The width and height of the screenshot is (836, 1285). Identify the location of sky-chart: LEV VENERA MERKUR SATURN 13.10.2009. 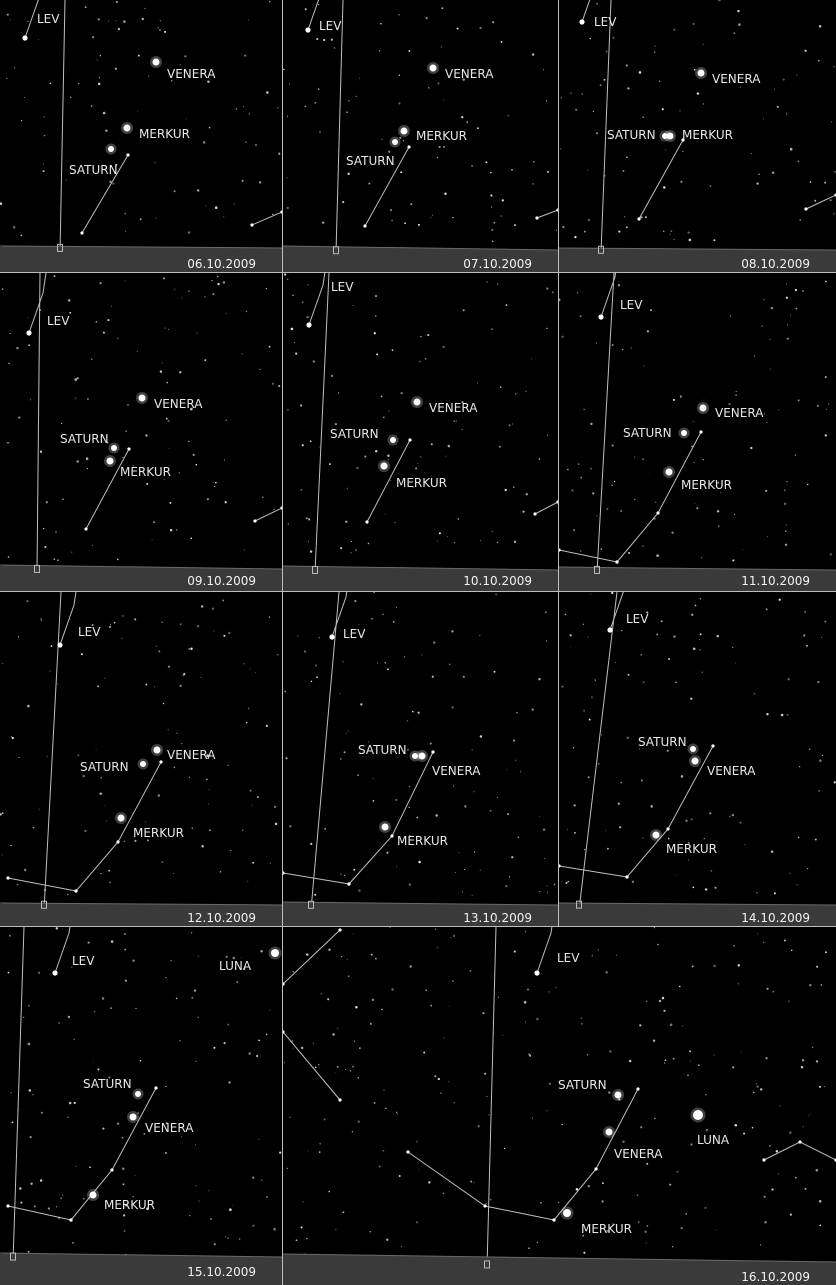
(420, 759).